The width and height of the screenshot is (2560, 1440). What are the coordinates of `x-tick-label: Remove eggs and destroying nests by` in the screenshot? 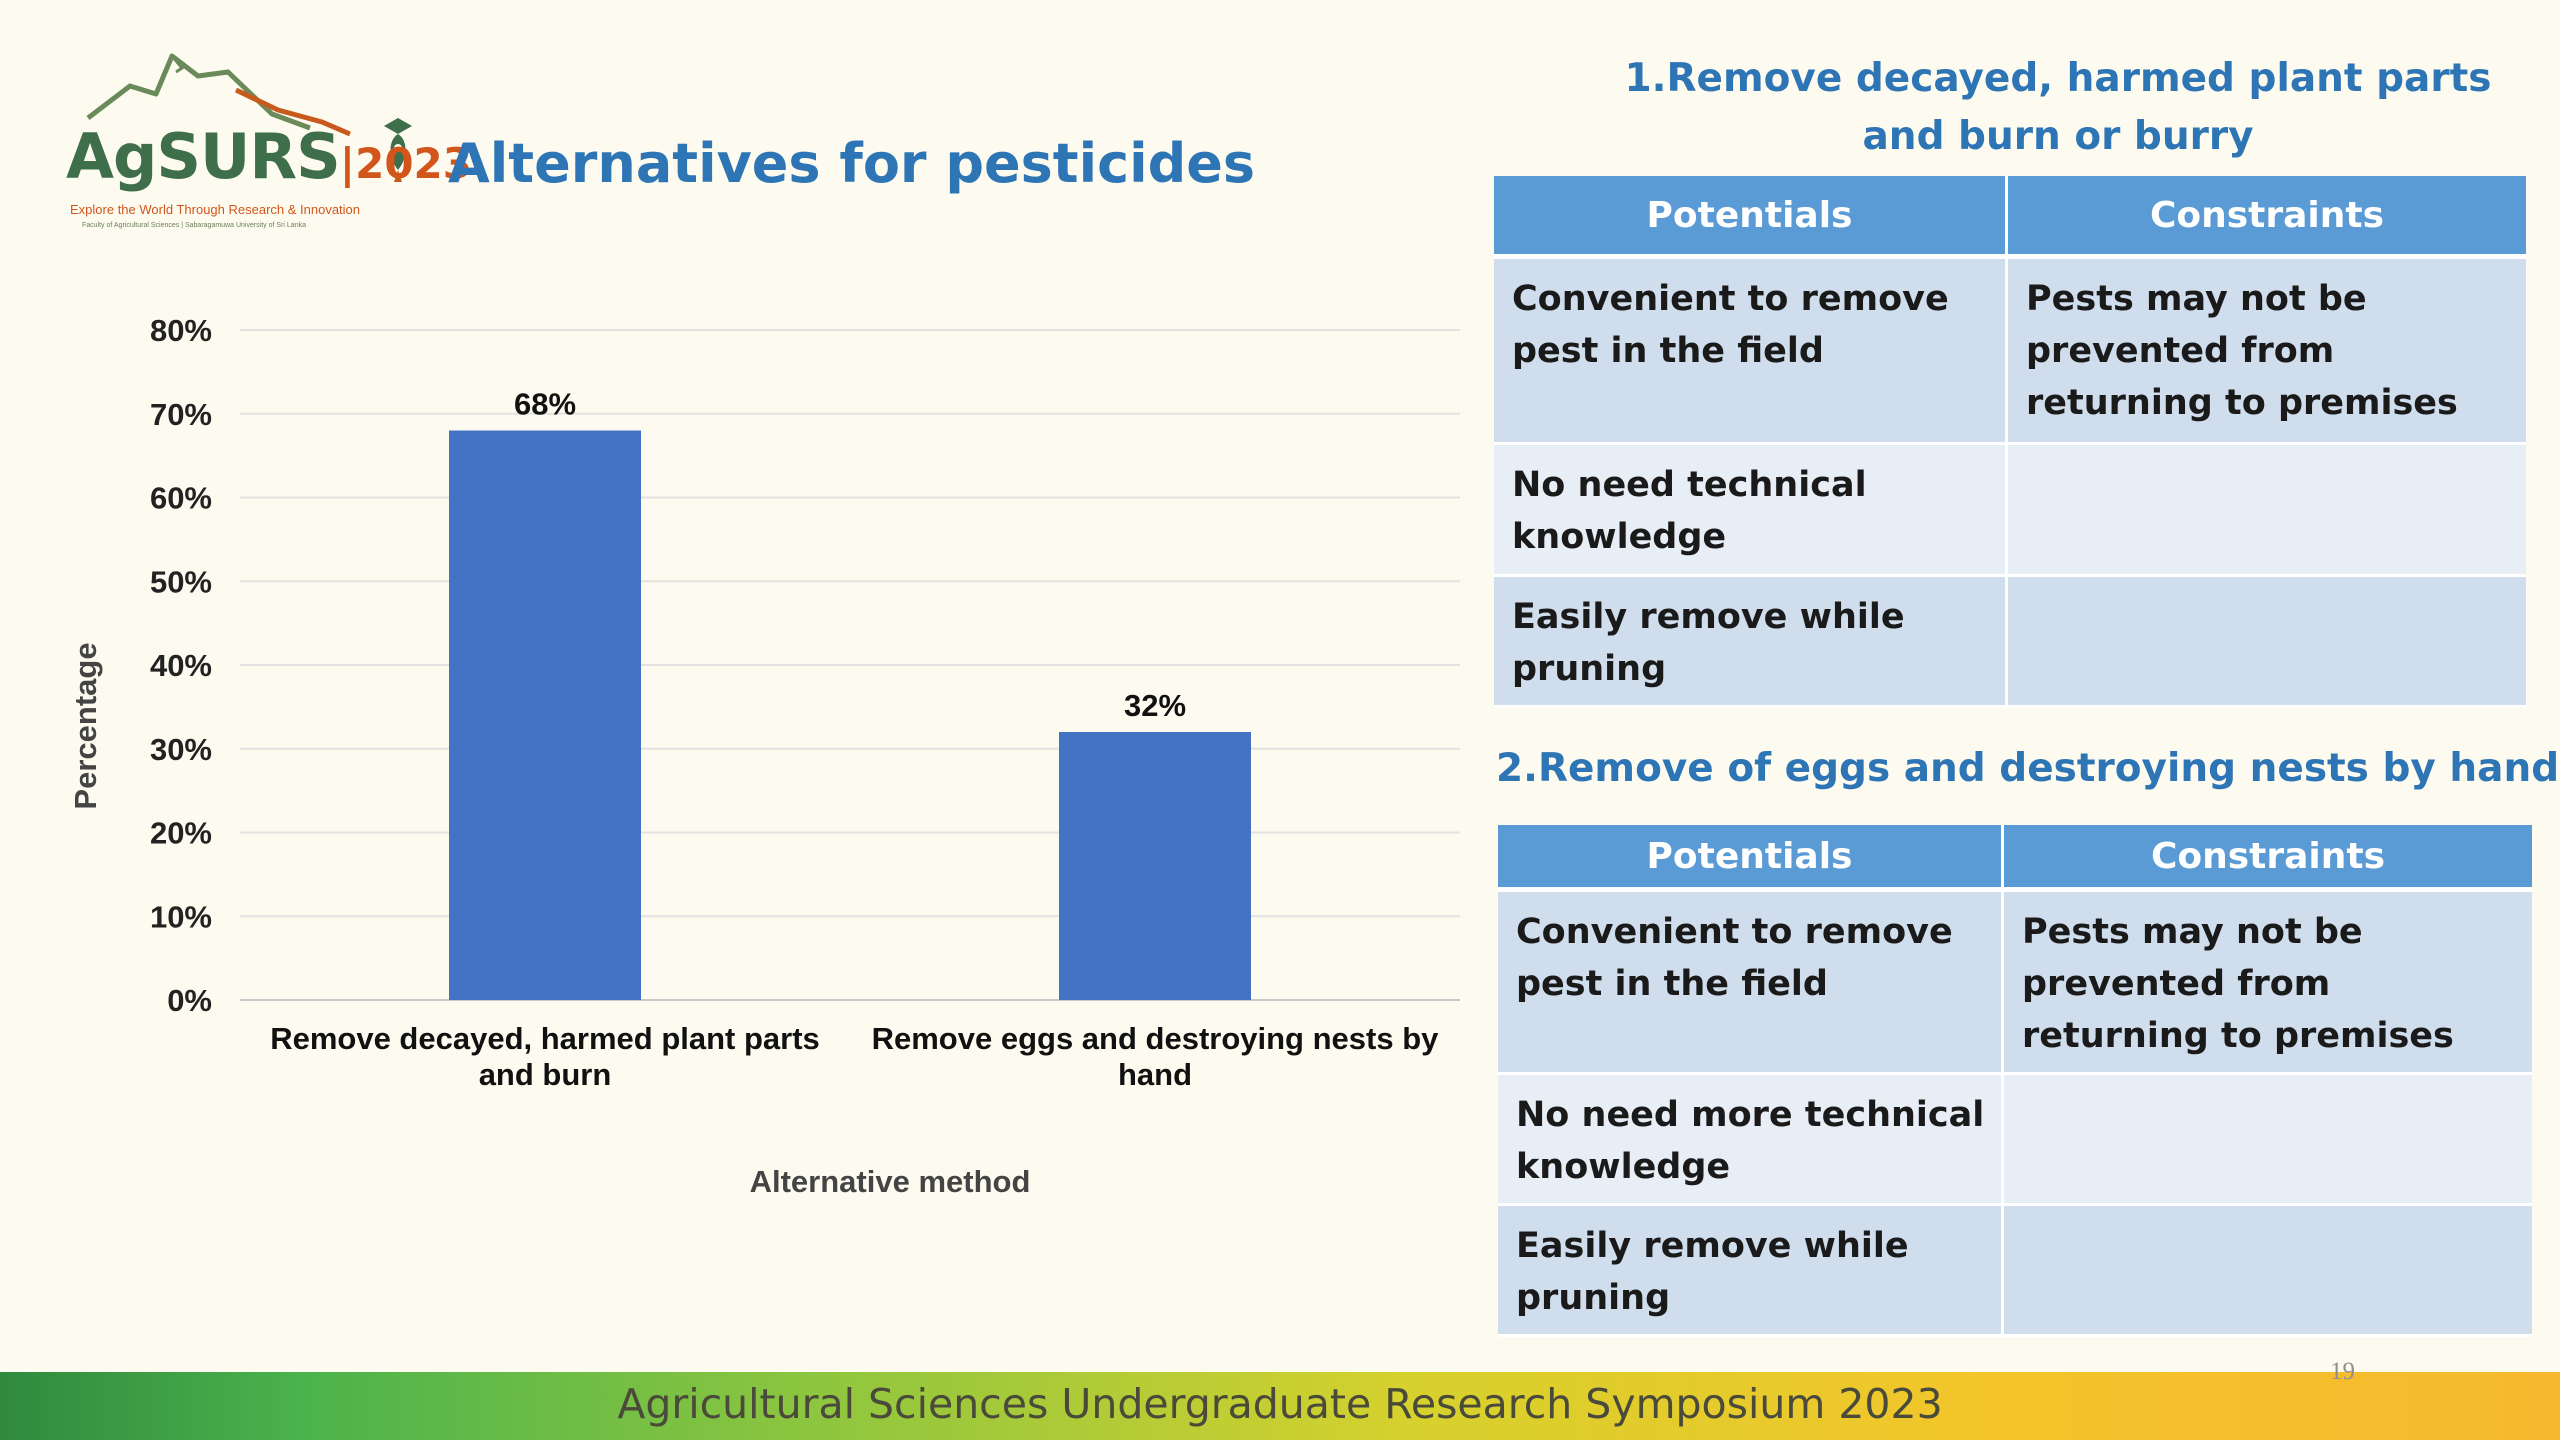 It's located at (1156, 1038).